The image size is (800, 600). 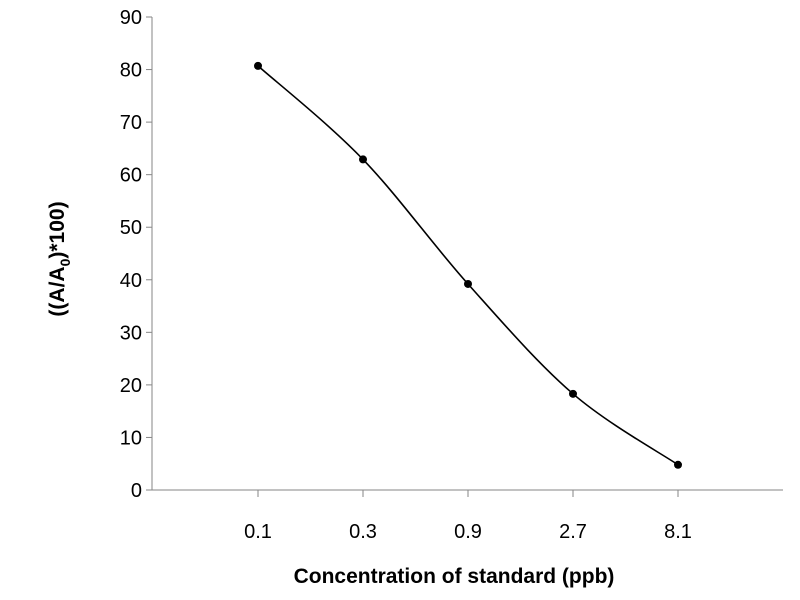 I want to click on y-tick-label: 60, so click(x=131, y=176).